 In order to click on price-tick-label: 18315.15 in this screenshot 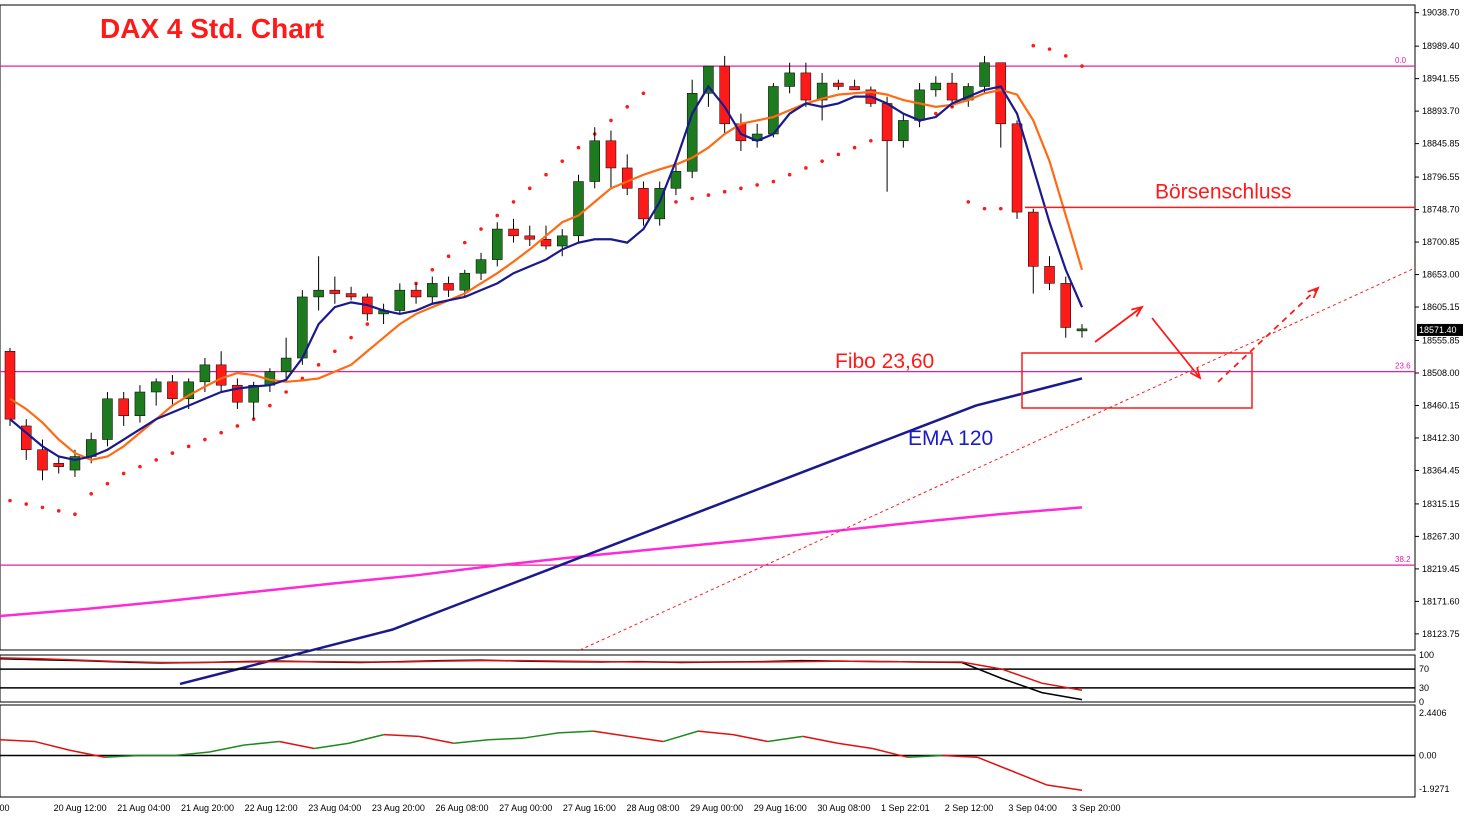, I will do `click(1441, 504)`.